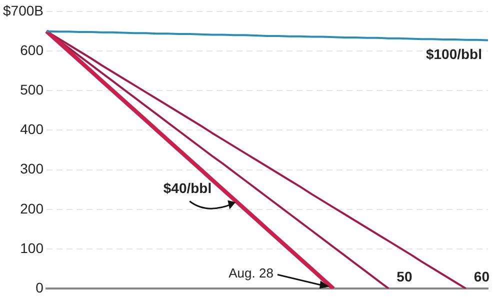 Image resolution: width=500 pixels, height=300 pixels. What do you see at coordinates (404, 276) in the screenshot?
I see `series-label: 50` at bounding box center [404, 276].